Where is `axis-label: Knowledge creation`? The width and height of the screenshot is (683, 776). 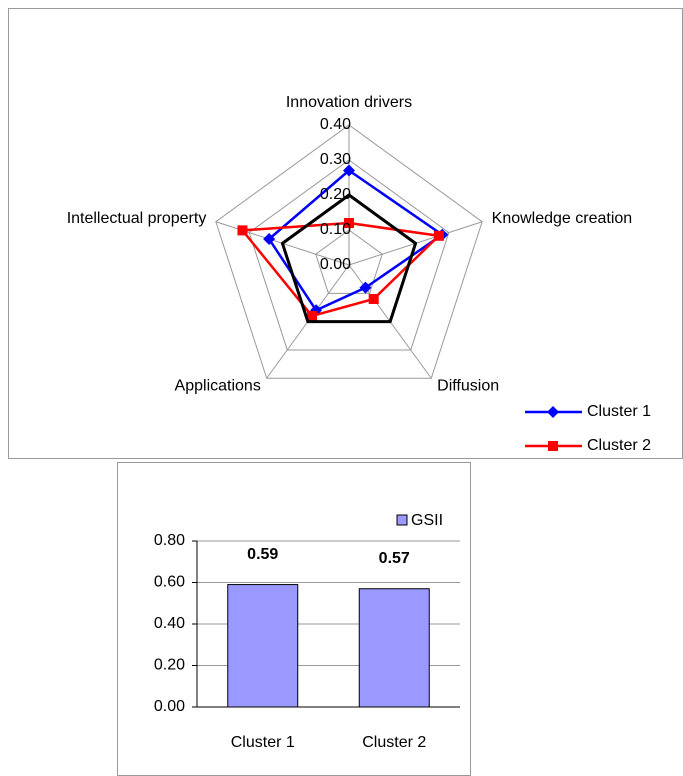 axis-label: Knowledge creation is located at coordinates (562, 218).